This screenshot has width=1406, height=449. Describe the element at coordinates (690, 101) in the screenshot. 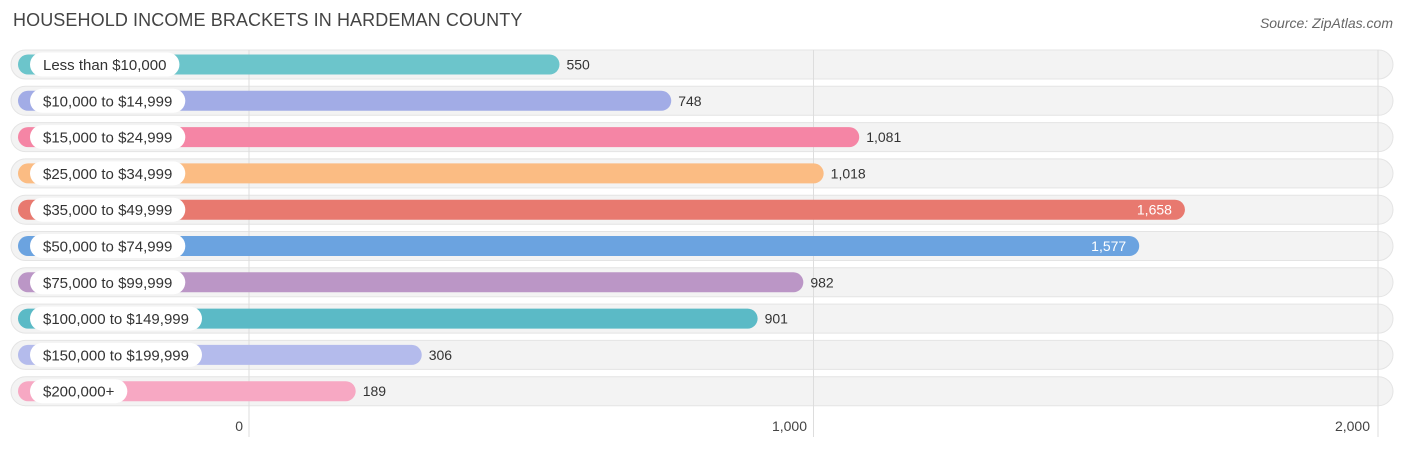

I see `value-label: 748` at that location.